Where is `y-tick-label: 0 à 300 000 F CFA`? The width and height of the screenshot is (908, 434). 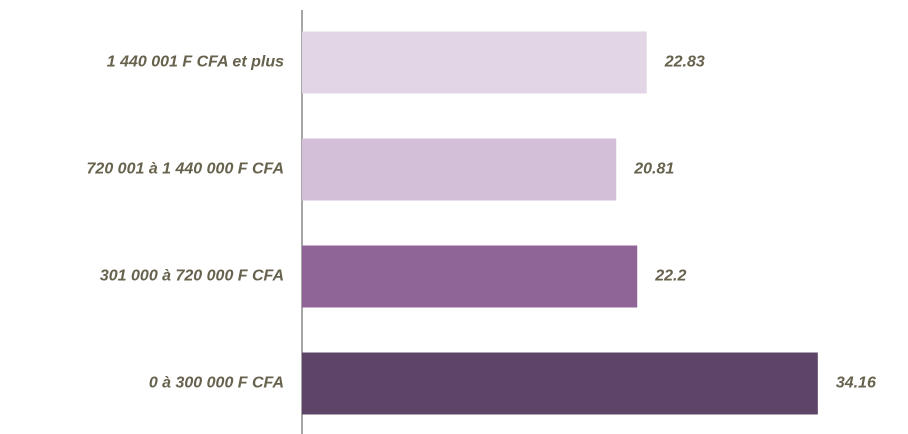
y-tick-label: 0 à 300 000 F CFA is located at coordinates (216, 383).